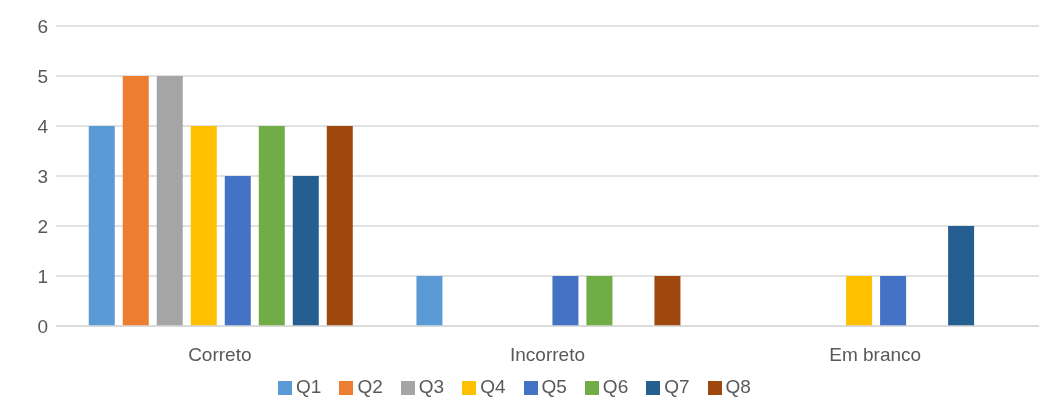 The image size is (1057, 405). What do you see at coordinates (677, 386) in the screenshot?
I see `legend-label: Q7` at bounding box center [677, 386].